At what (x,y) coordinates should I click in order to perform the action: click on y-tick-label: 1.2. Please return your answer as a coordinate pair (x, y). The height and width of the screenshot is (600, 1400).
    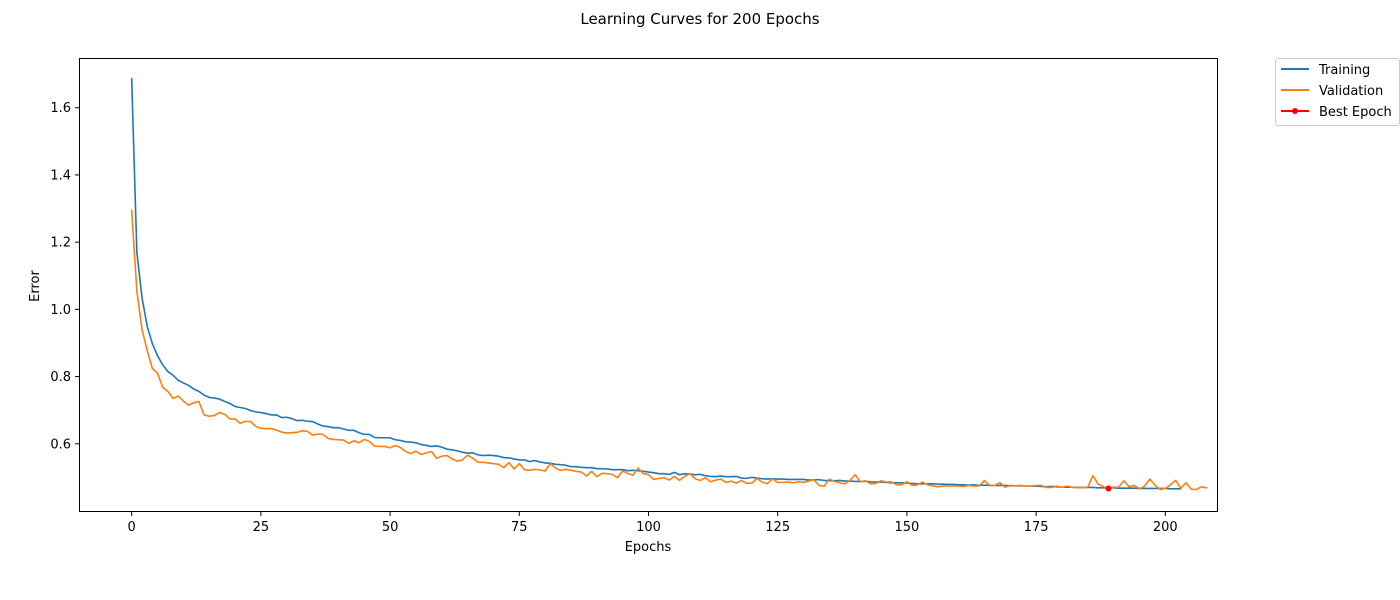
    Looking at the image, I should click on (60, 243).